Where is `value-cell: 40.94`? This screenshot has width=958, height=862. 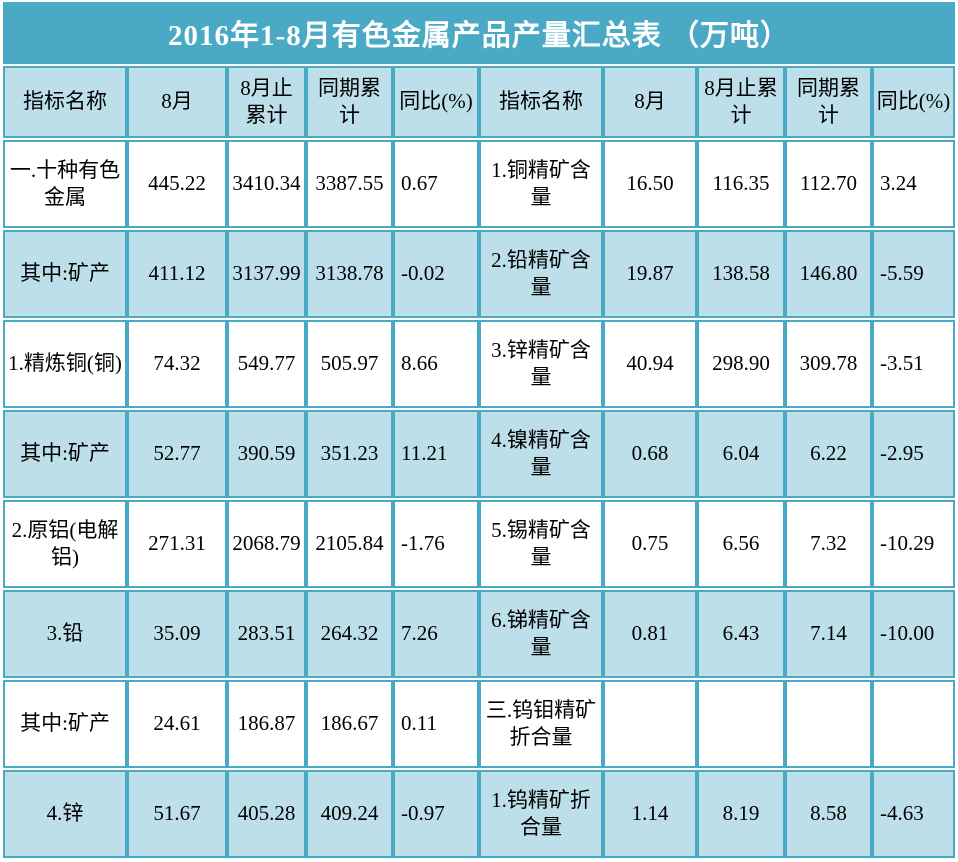 value-cell: 40.94 is located at coordinates (650, 364).